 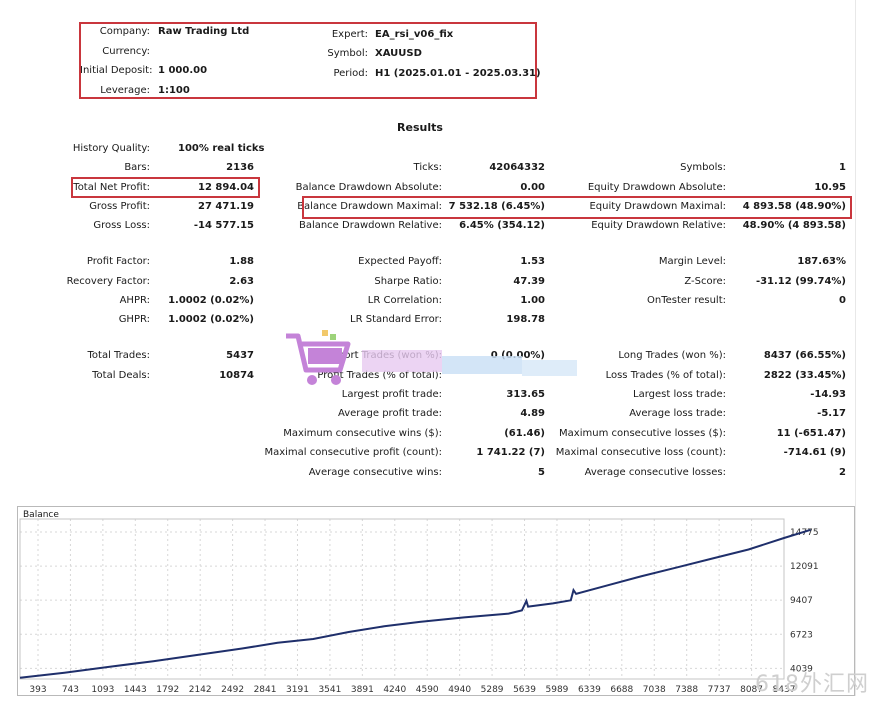 I want to click on metric-value: 8437 (66.55%), so click(x=804, y=355).